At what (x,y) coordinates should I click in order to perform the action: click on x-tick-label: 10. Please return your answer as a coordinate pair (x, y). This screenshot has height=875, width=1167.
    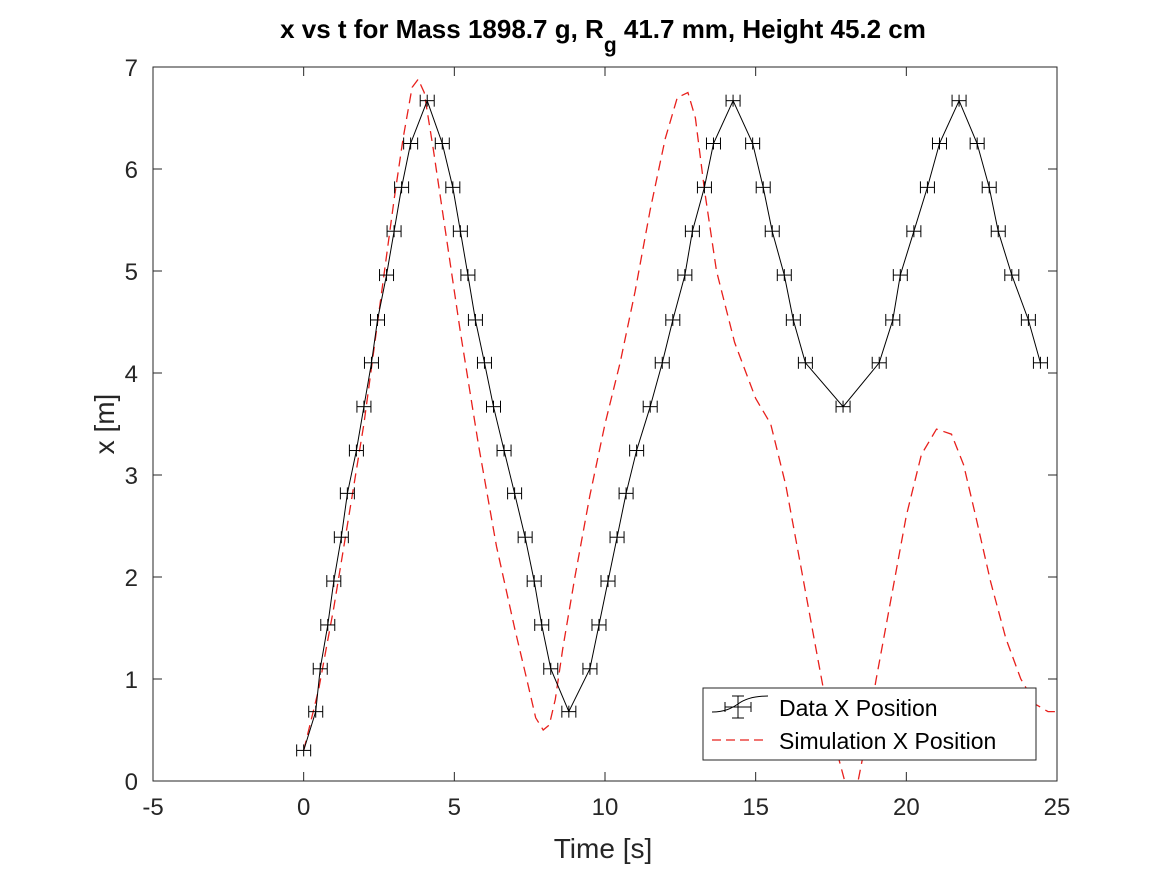
    Looking at the image, I should click on (605, 807).